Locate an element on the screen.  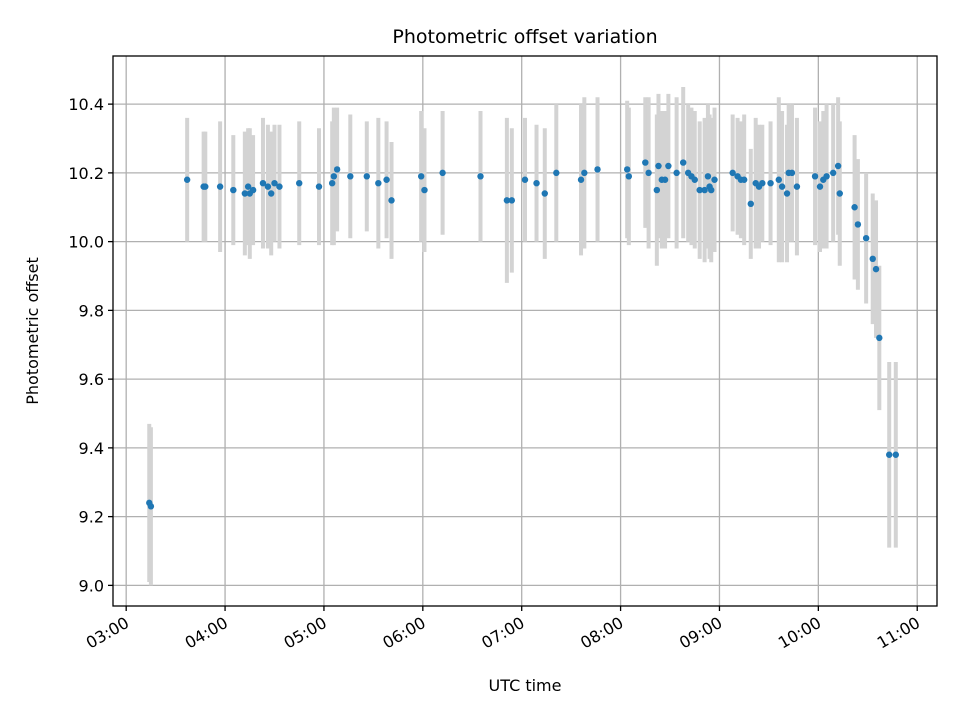
chart-title: Photometric offset variation is located at coordinates (524, 37).